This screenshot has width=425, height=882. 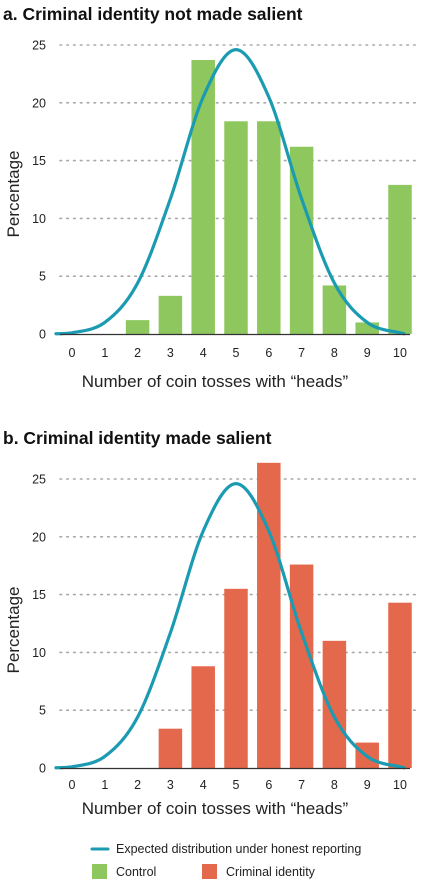 I want to click on panel-b-x-axis-label: Number of coin tosses with “heads”, so click(x=215, y=808).